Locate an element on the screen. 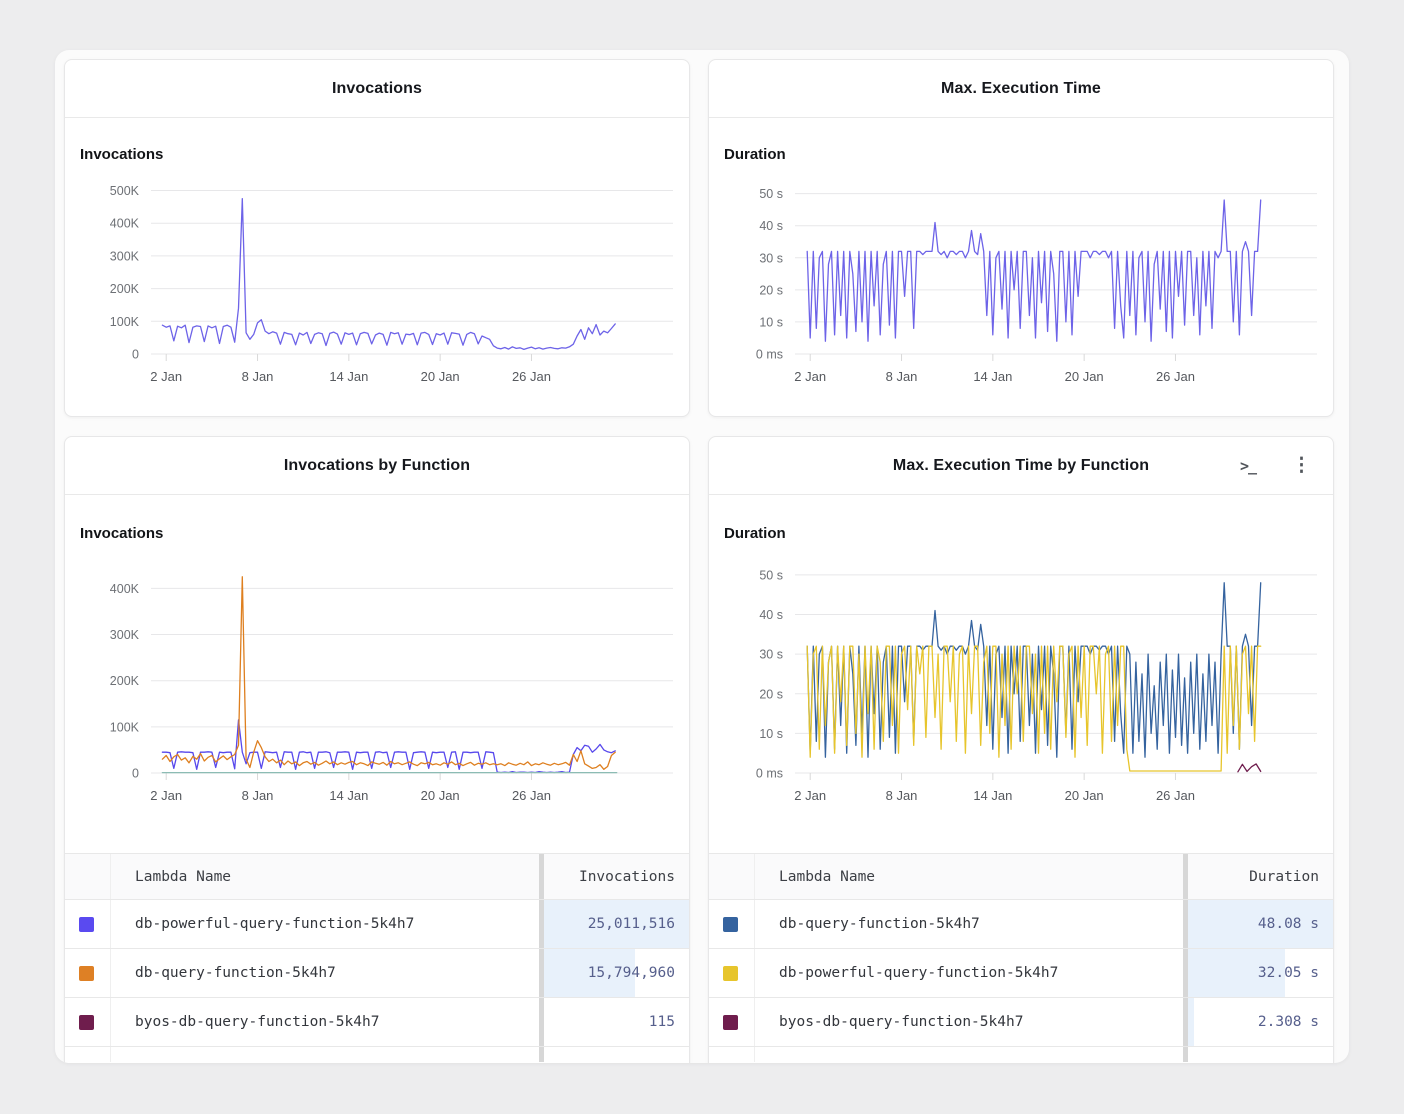 The image size is (1404, 1114). legend-row: db-powerful-query-function-5k4h7 32.05 s is located at coordinates (1021, 973).